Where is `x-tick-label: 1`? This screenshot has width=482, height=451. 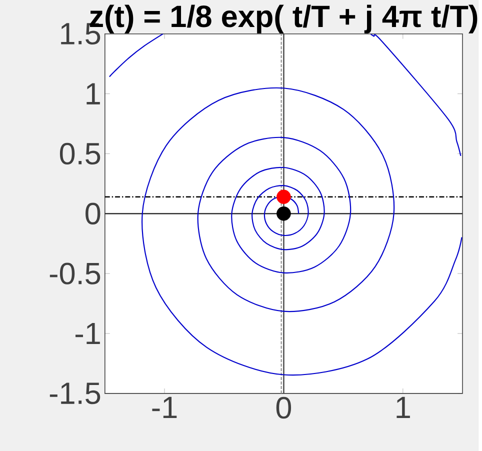
x-tick-label: 1 is located at coordinates (403, 407).